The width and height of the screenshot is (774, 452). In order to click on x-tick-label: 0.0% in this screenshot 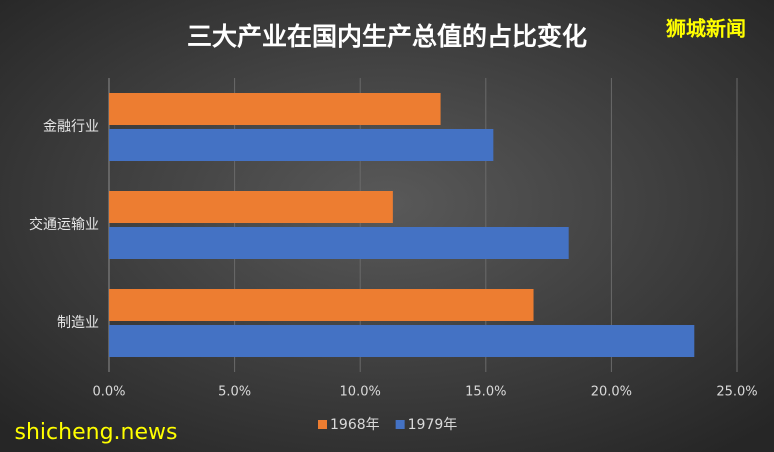, I will do `click(108, 392)`.